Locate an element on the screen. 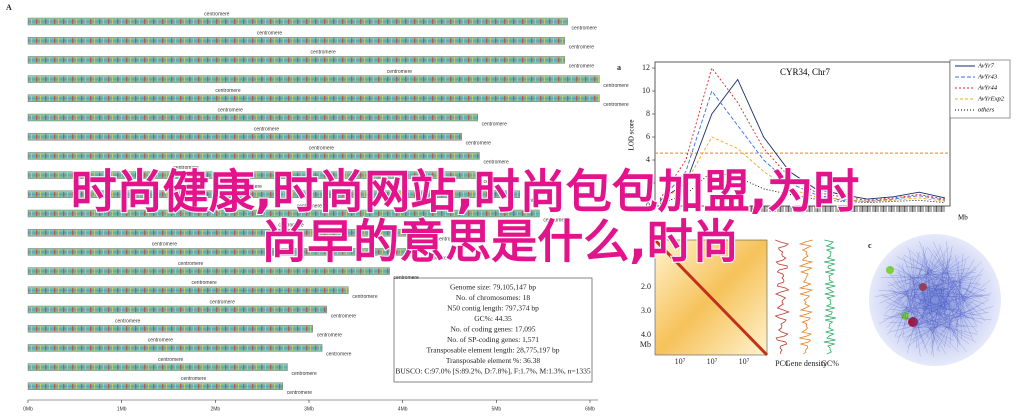  overlay-text: 尚早的意思是什么,时尚 is located at coordinates (499, 242).